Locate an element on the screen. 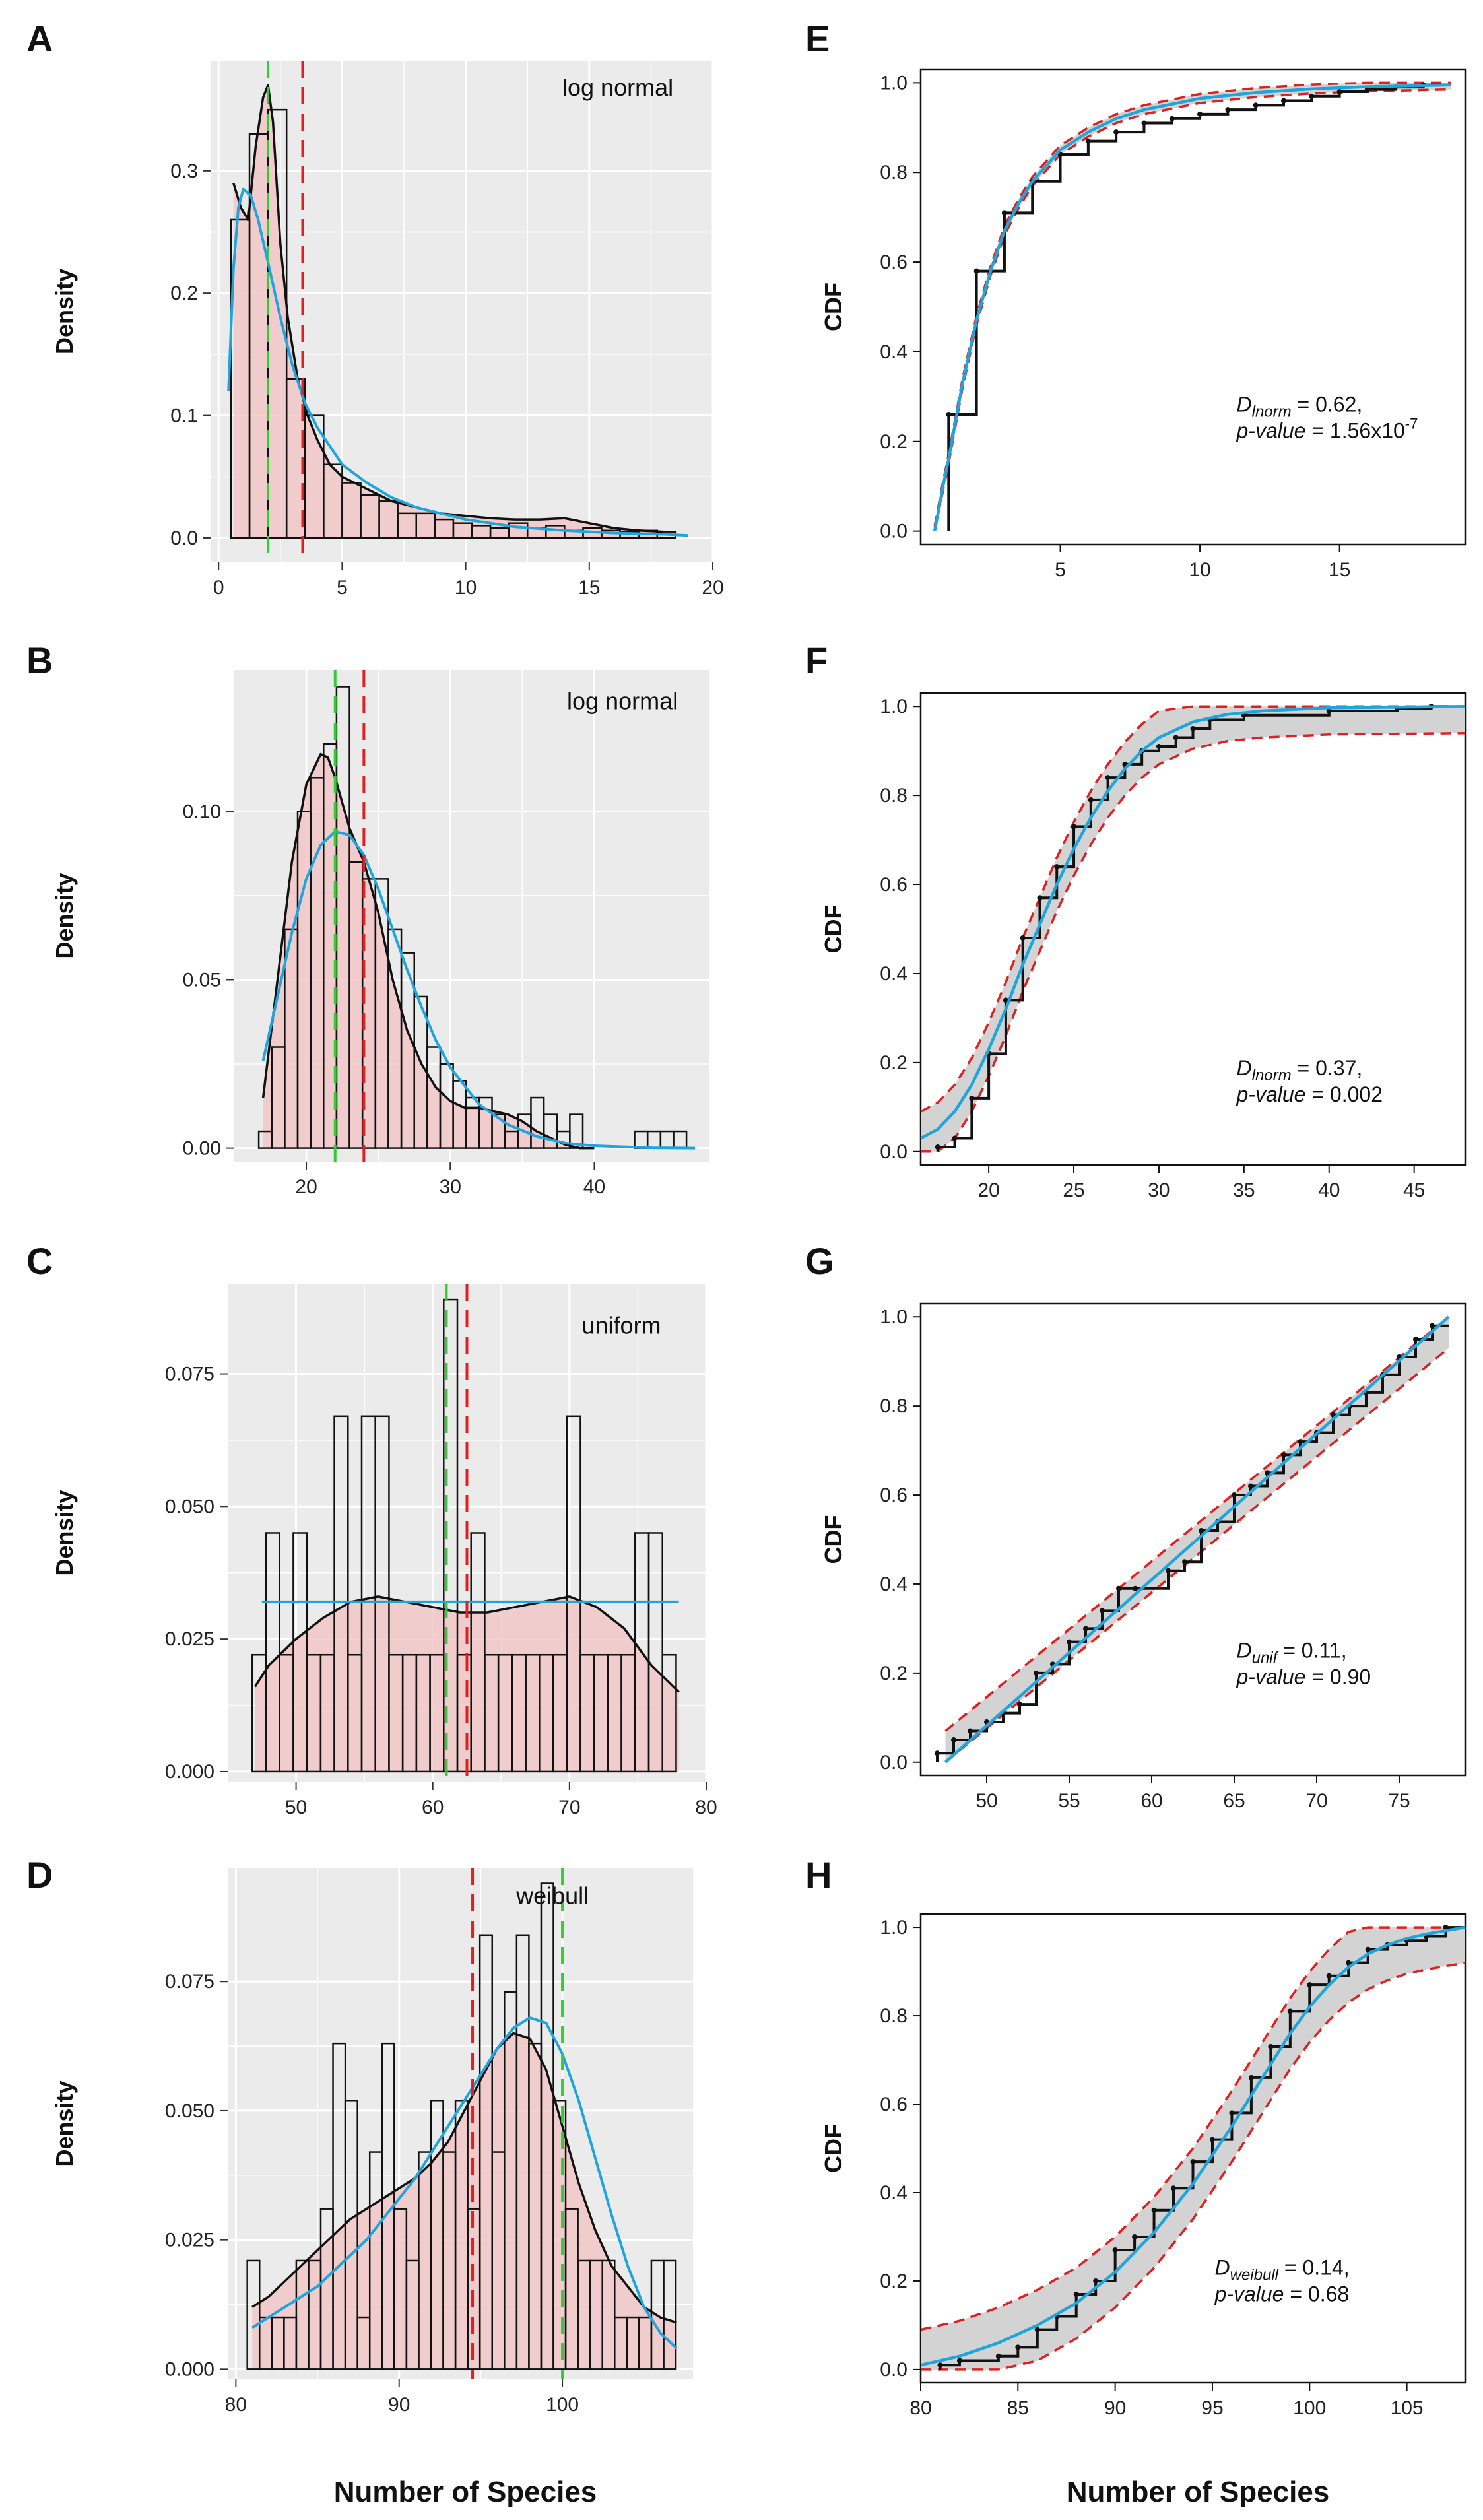 The width and height of the screenshot is (1483, 2520). fitted-distribution-line is located at coordinates (478, 990).